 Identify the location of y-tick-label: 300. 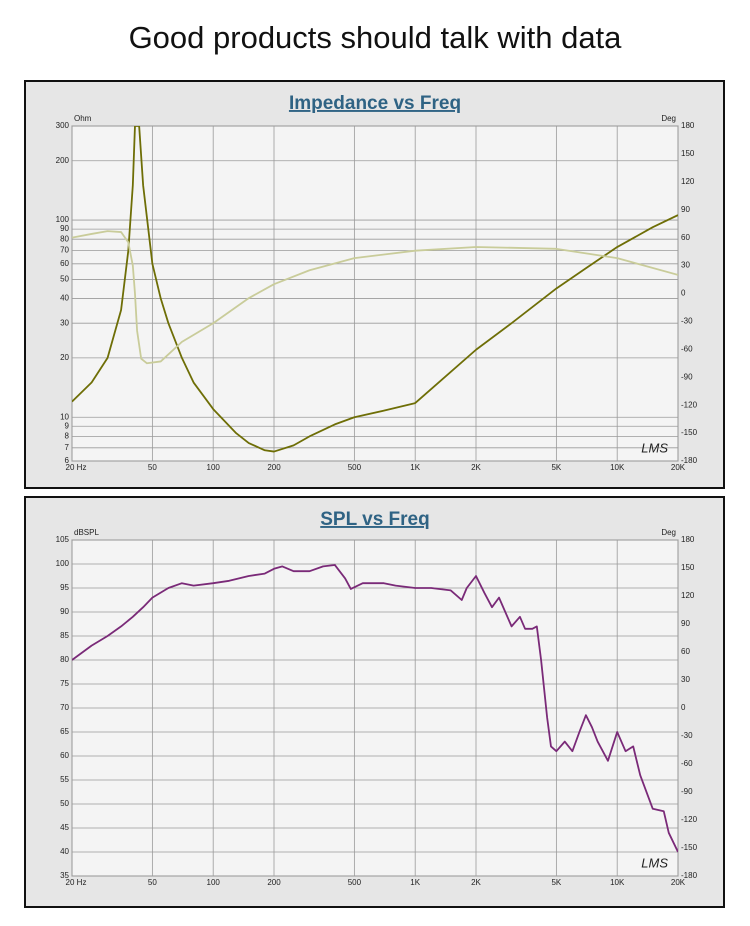
(63, 125).